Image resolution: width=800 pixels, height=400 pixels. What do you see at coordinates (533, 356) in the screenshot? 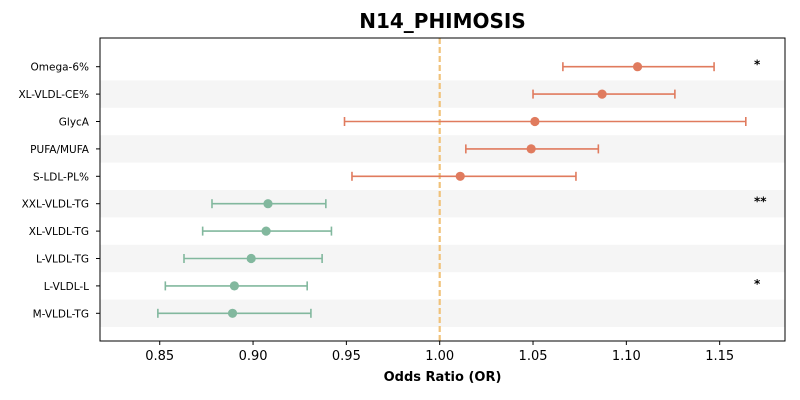
I see `x-tick-label: 1.05` at bounding box center [533, 356].